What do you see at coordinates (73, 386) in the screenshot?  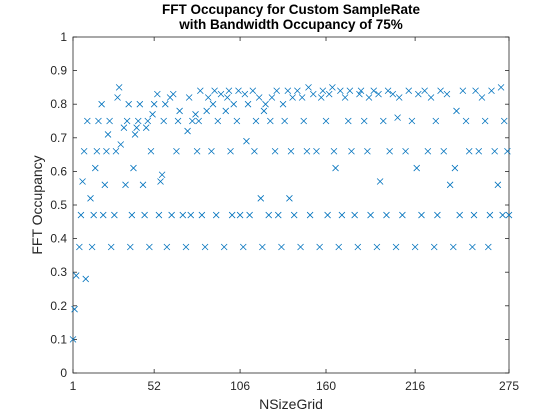 I see `x-tick-label: 1` at bounding box center [73, 386].